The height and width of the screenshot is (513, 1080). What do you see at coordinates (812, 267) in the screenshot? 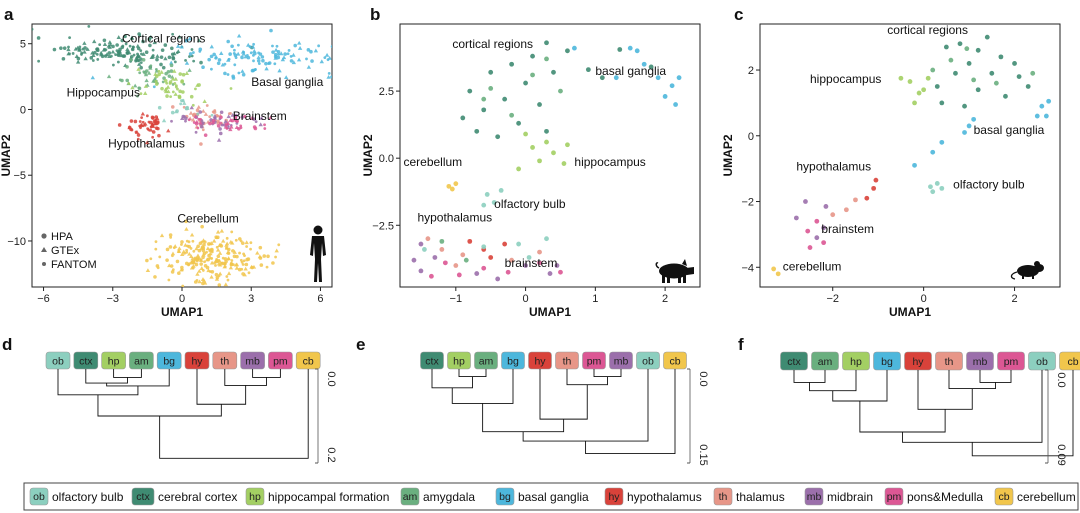
I see `region-label: cerebellum` at bounding box center [812, 267].